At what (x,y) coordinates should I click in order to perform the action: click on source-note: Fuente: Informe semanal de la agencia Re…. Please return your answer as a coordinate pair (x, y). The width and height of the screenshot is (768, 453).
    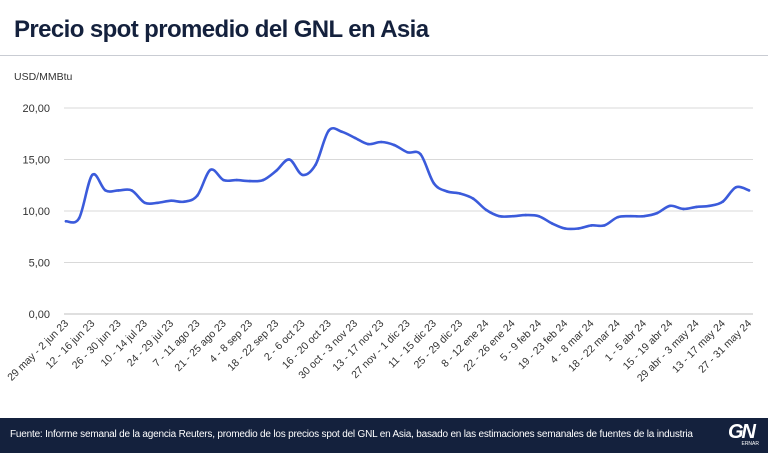
    Looking at the image, I should click on (351, 434).